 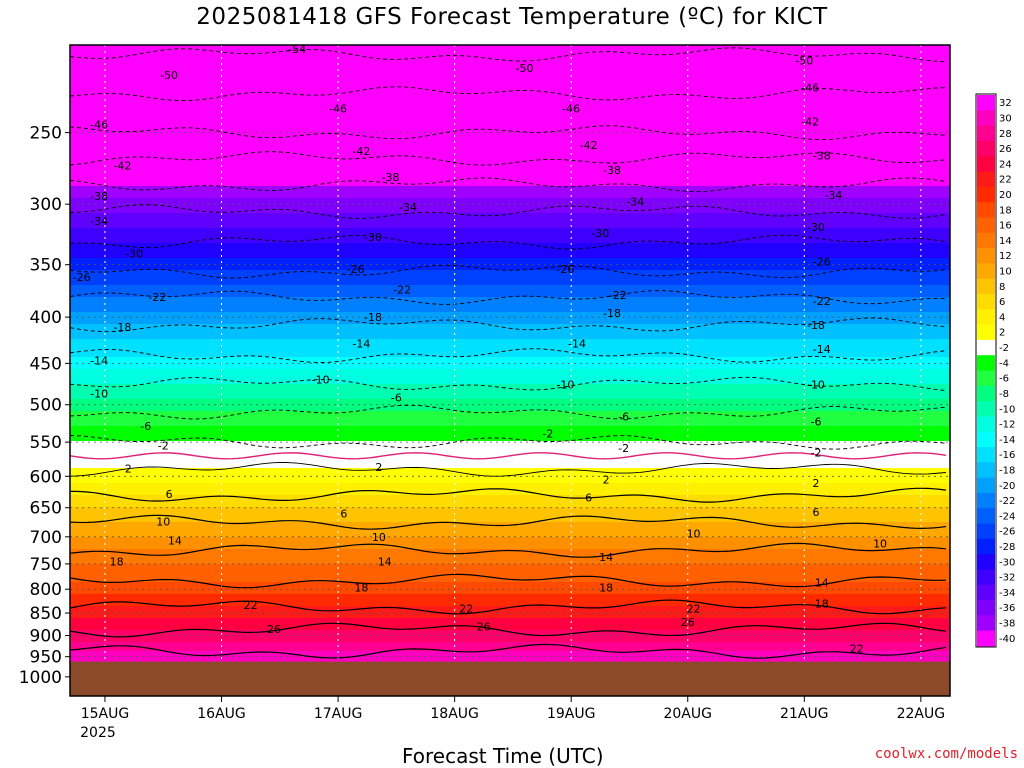 What do you see at coordinates (391, 177) in the screenshot?
I see `contour-label: -38` at bounding box center [391, 177].